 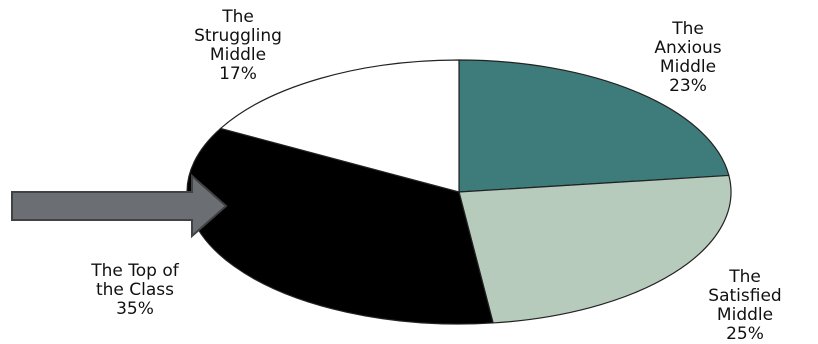 I want to click on slice-label-name: The Struggling Middle, so click(x=238, y=36).